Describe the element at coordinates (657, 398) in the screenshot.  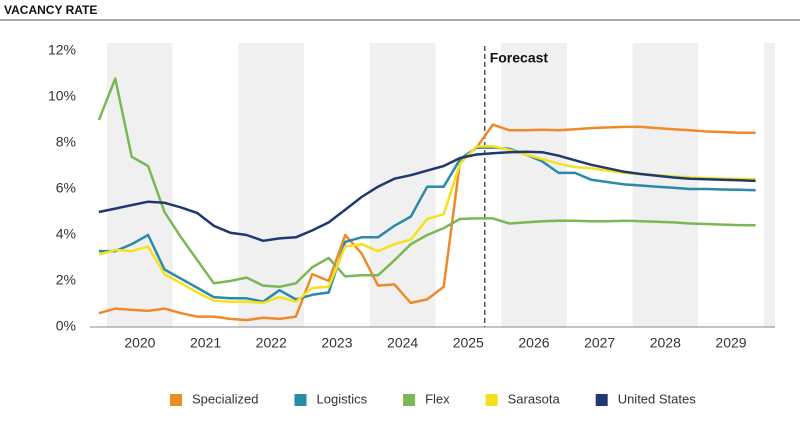
I see `legend-label: United States` at that location.